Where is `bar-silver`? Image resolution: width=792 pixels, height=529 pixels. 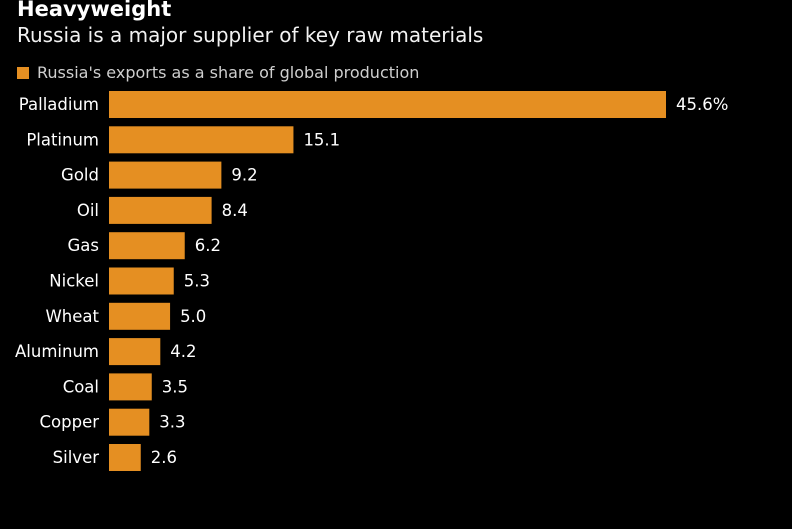 bar-silver is located at coordinates (125, 457).